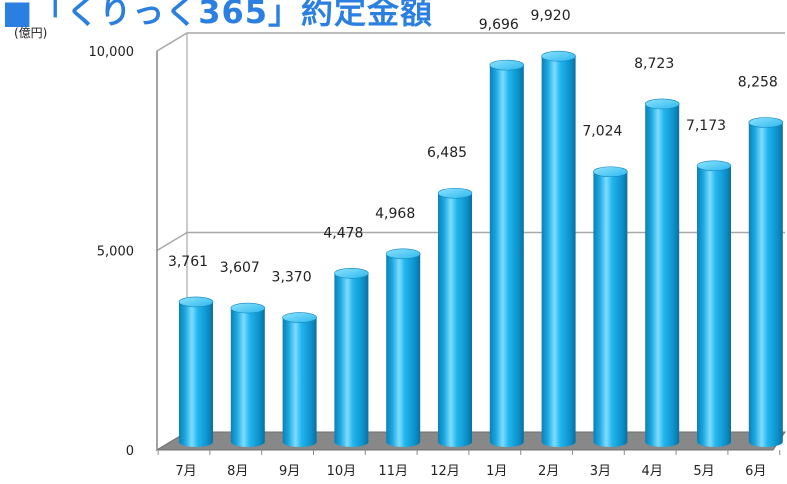 The width and height of the screenshot is (787, 484). I want to click on data-label: 4,478, so click(343, 233).